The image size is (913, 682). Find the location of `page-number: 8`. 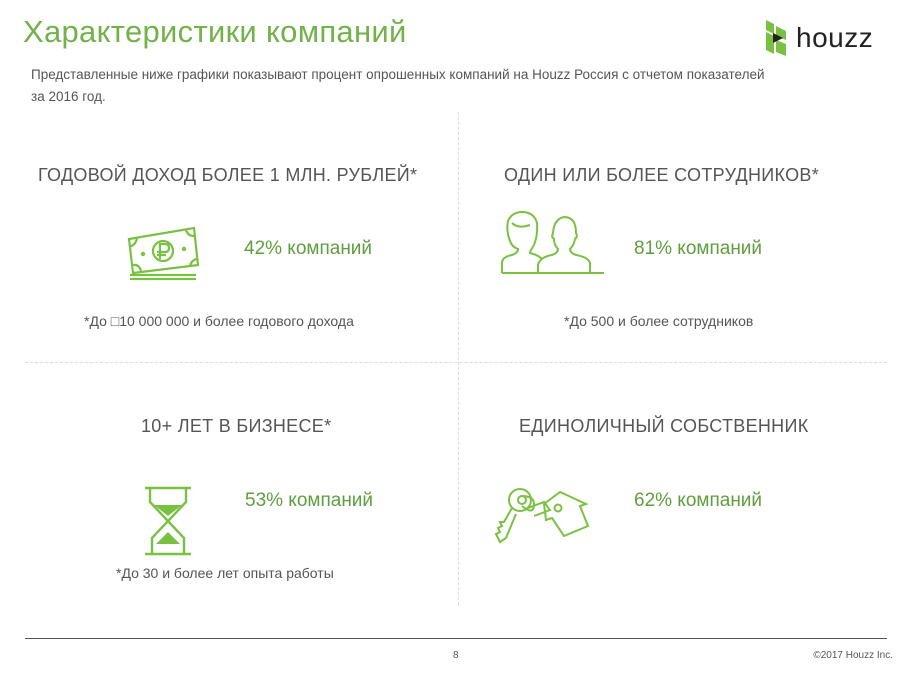

page-number: 8 is located at coordinates (456, 655).